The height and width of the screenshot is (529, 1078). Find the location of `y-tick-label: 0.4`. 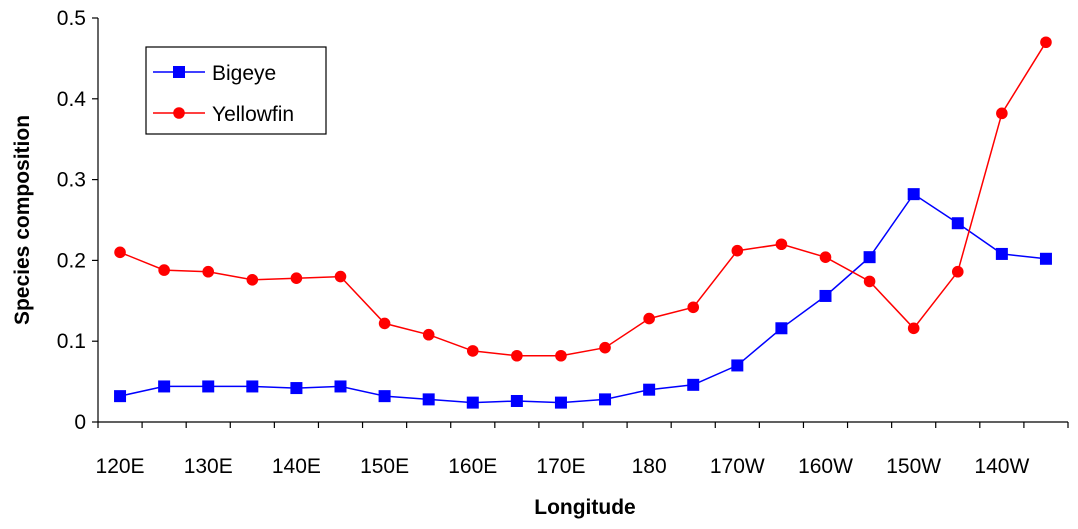

y-tick-label: 0.4 is located at coordinates (72, 99).